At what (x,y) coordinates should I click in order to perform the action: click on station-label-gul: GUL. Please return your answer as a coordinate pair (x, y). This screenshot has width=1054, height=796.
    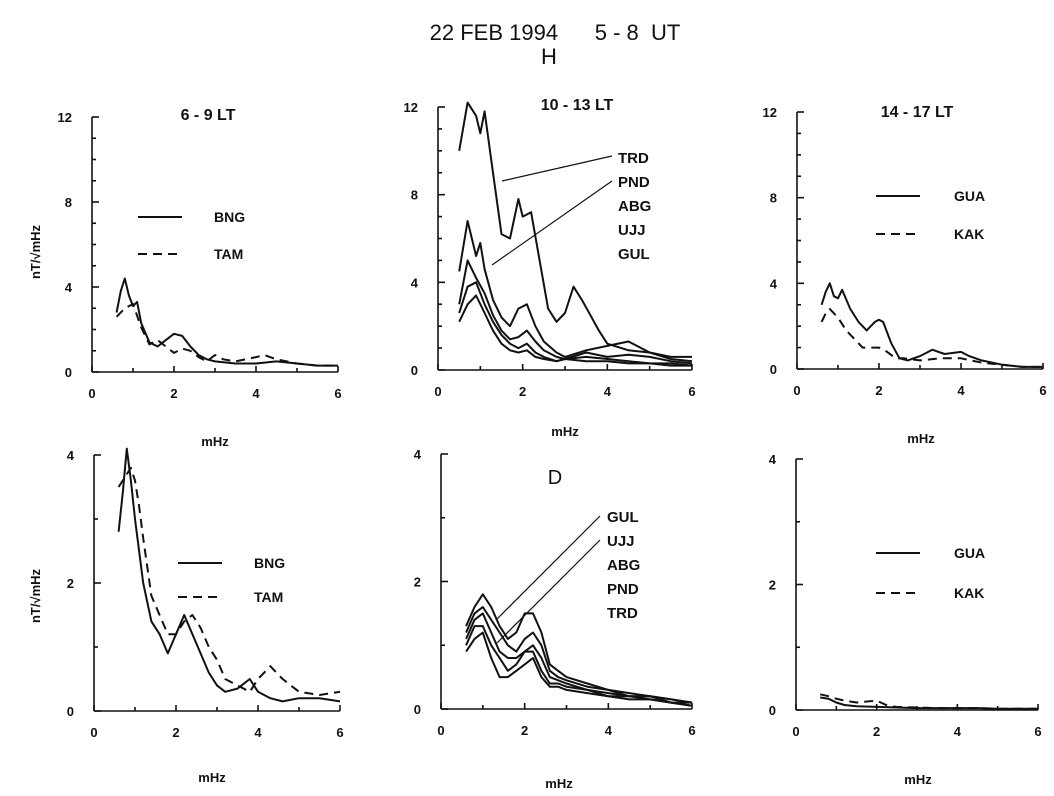
    Looking at the image, I should click on (623, 517).